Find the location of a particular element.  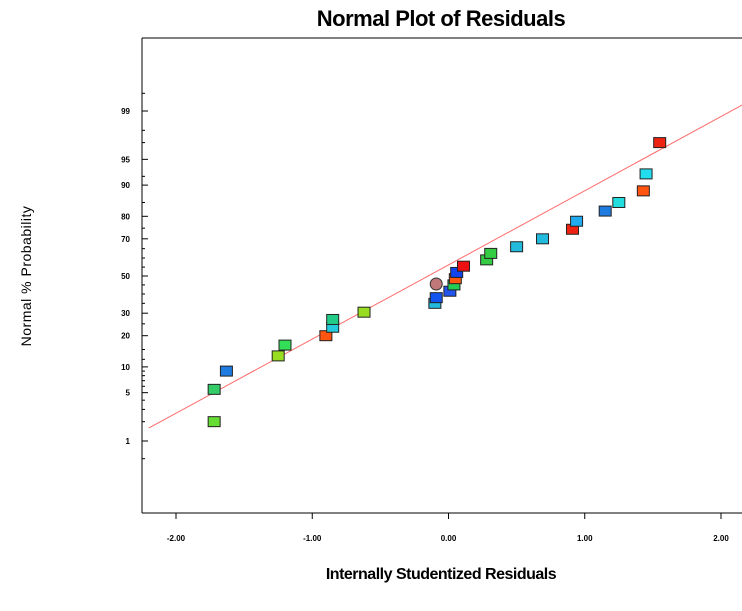

y-tick-label: 1 is located at coordinates (128, 441).